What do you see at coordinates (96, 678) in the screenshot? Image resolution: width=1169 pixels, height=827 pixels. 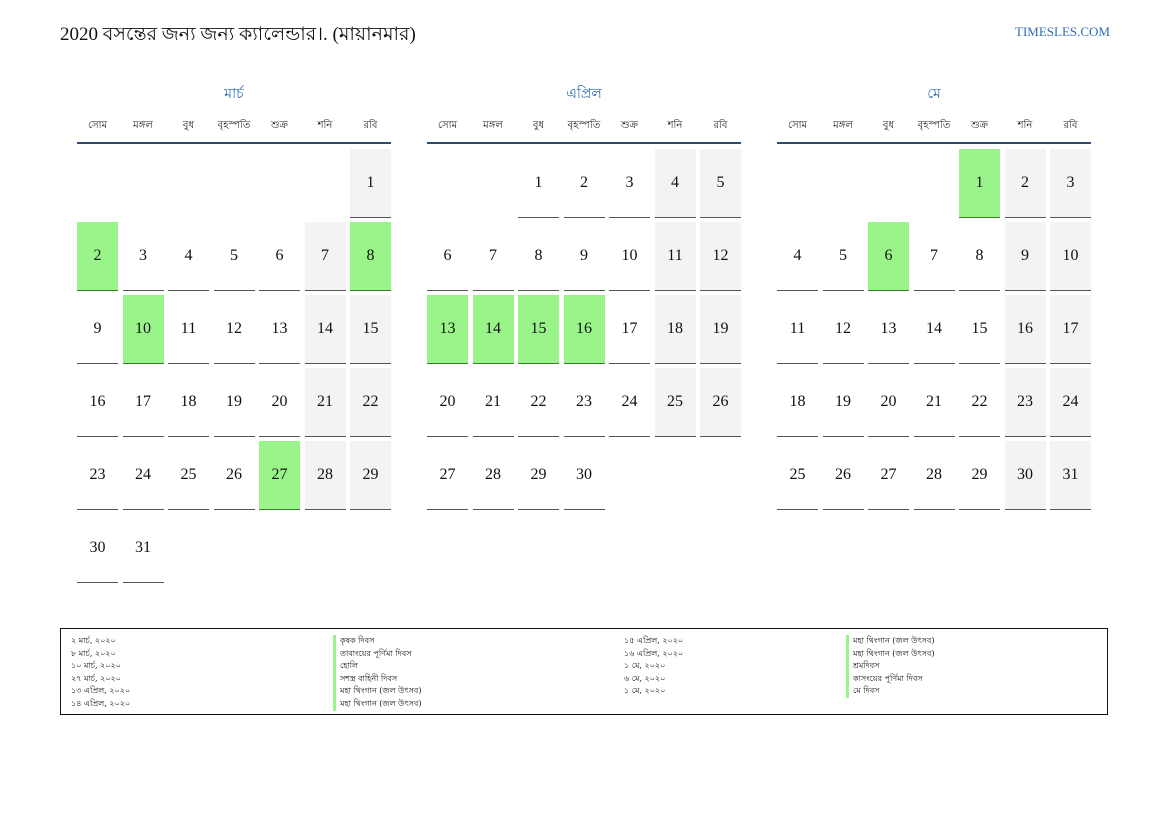 I see `legend-date: ২৭ মার্চ, ২০২০` at bounding box center [96, 678].